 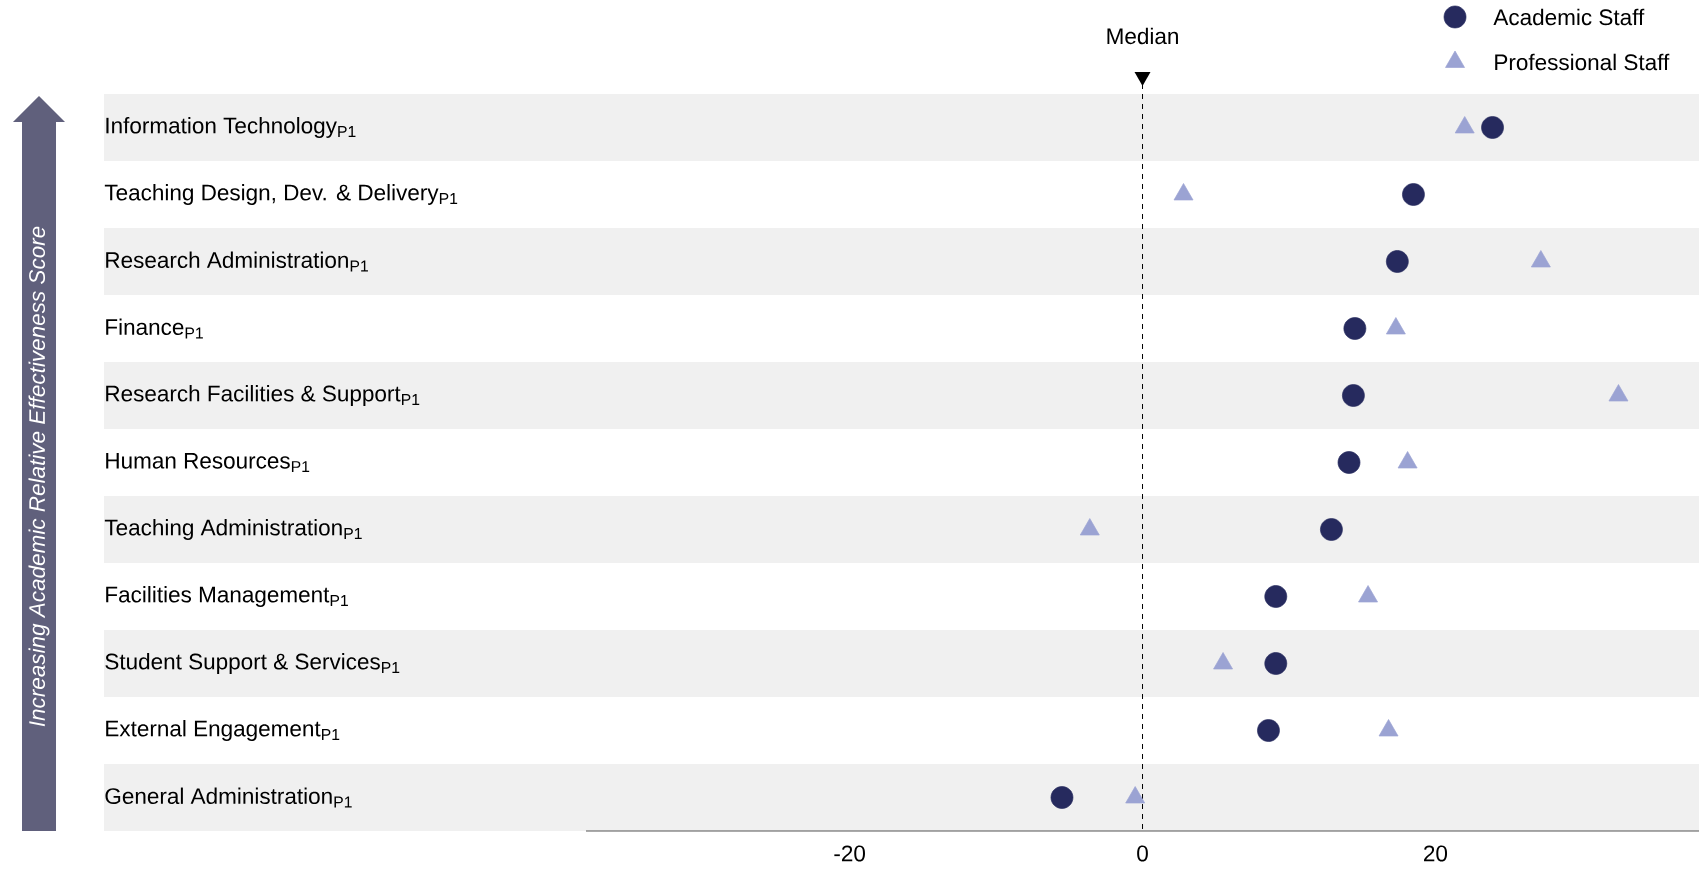 What do you see at coordinates (263, 395) in the screenshot?
I see `y-tick-label: Research Facilities & Support$_{P1}$` at bounding box center [263, 395].